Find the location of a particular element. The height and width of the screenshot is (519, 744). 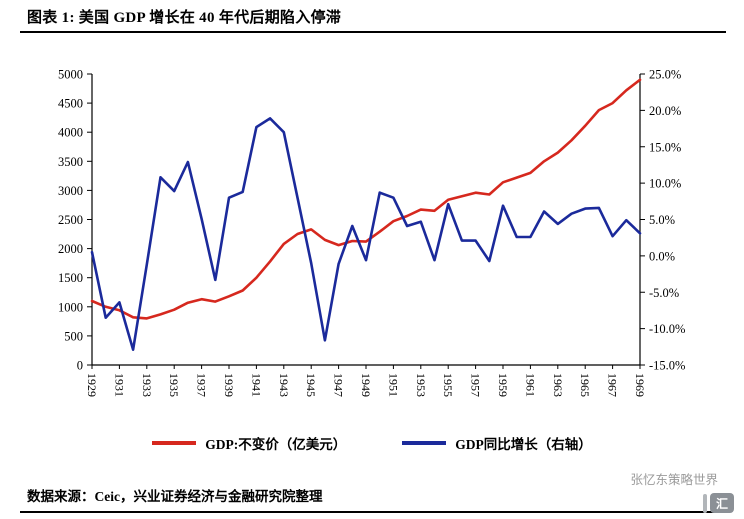

svg-text: 1955 is located at coordinates (448, 385).